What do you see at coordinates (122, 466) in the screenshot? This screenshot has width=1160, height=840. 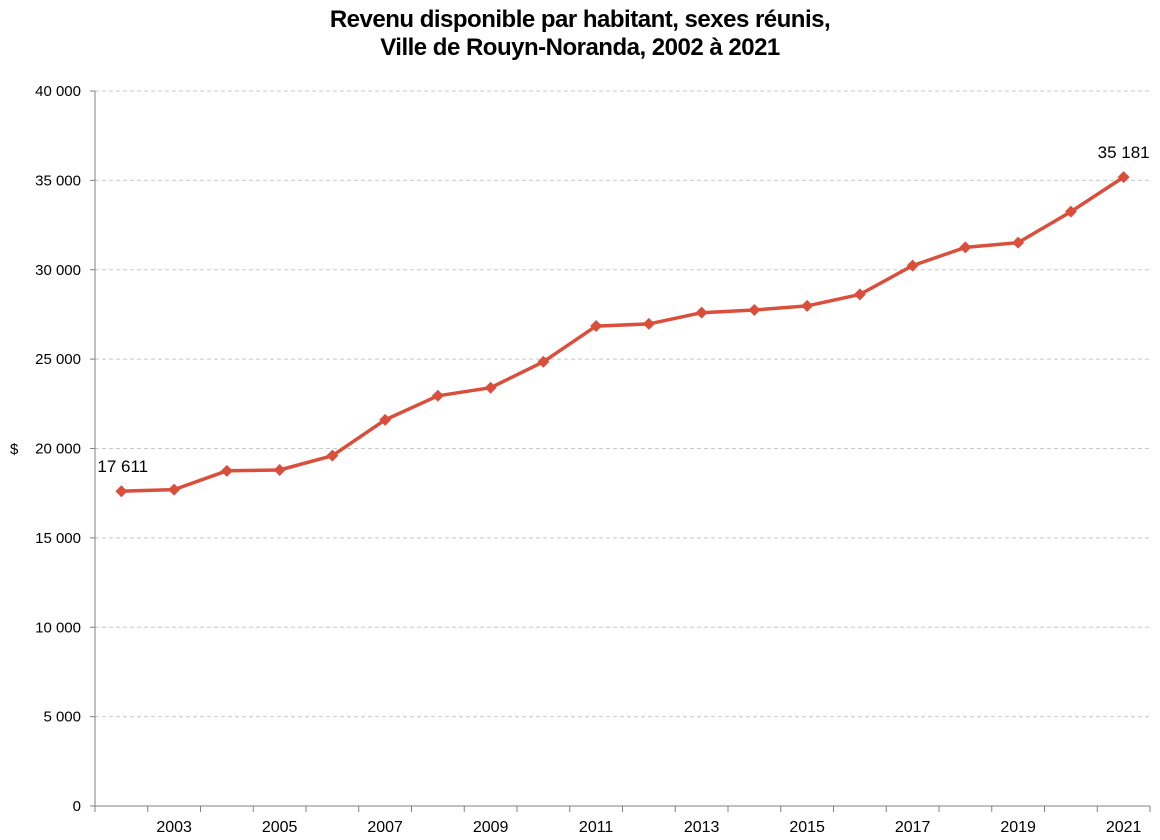 I see `data-label: 17 611` at bounding box center [122, 466].